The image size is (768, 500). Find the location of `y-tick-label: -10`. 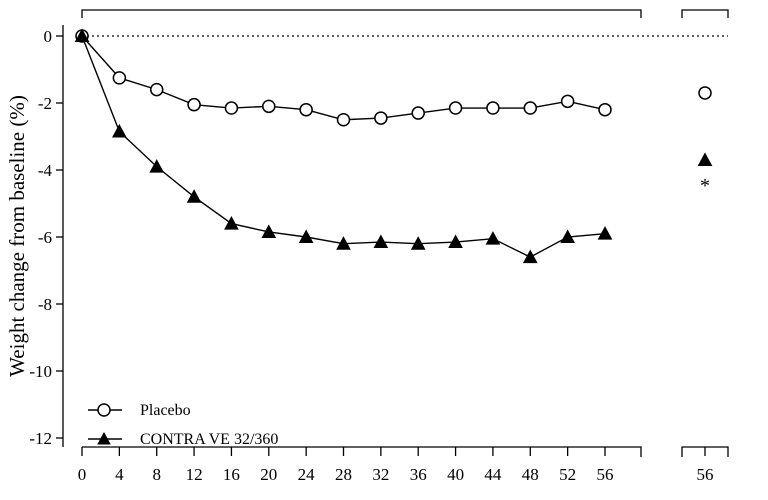

y-tick-label: -10 is located at coordinates (40, 371).